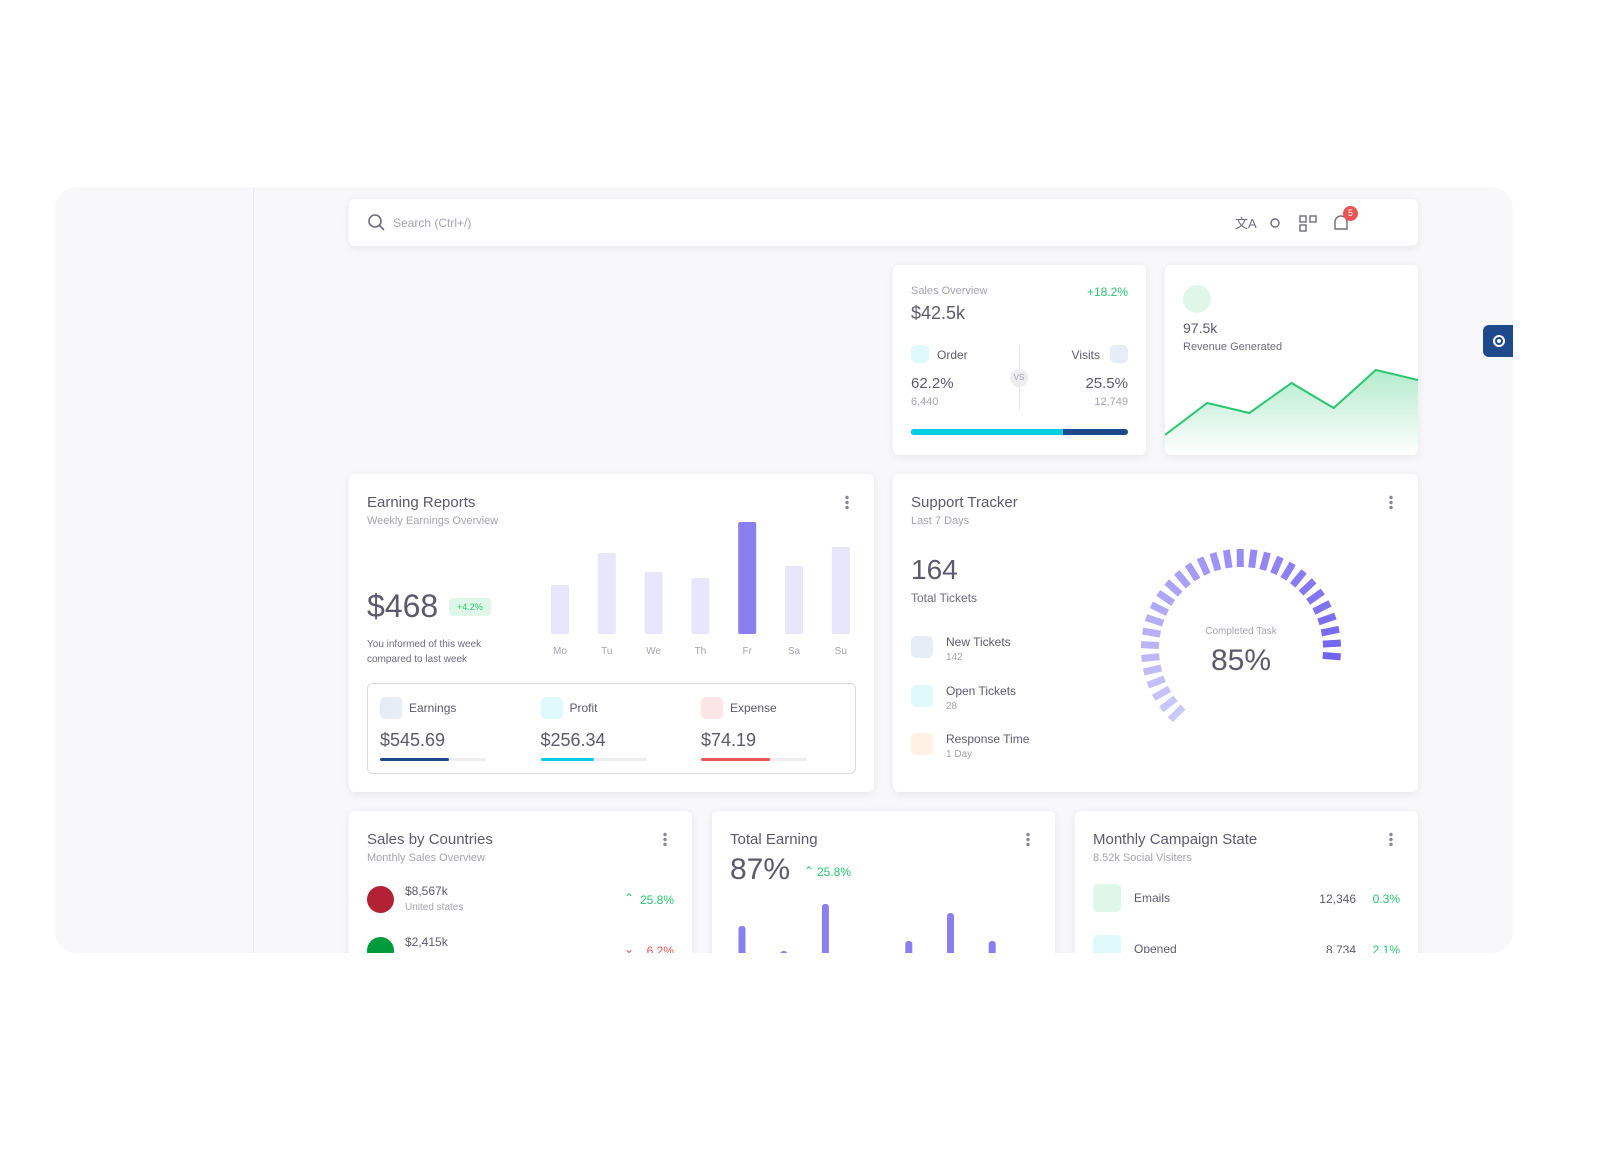 Image resolution: width=1600 pixels, height=1163 pixels. Describe the element at coordinates (403, 606) in the screenshot. I see `value: $468` at that location.